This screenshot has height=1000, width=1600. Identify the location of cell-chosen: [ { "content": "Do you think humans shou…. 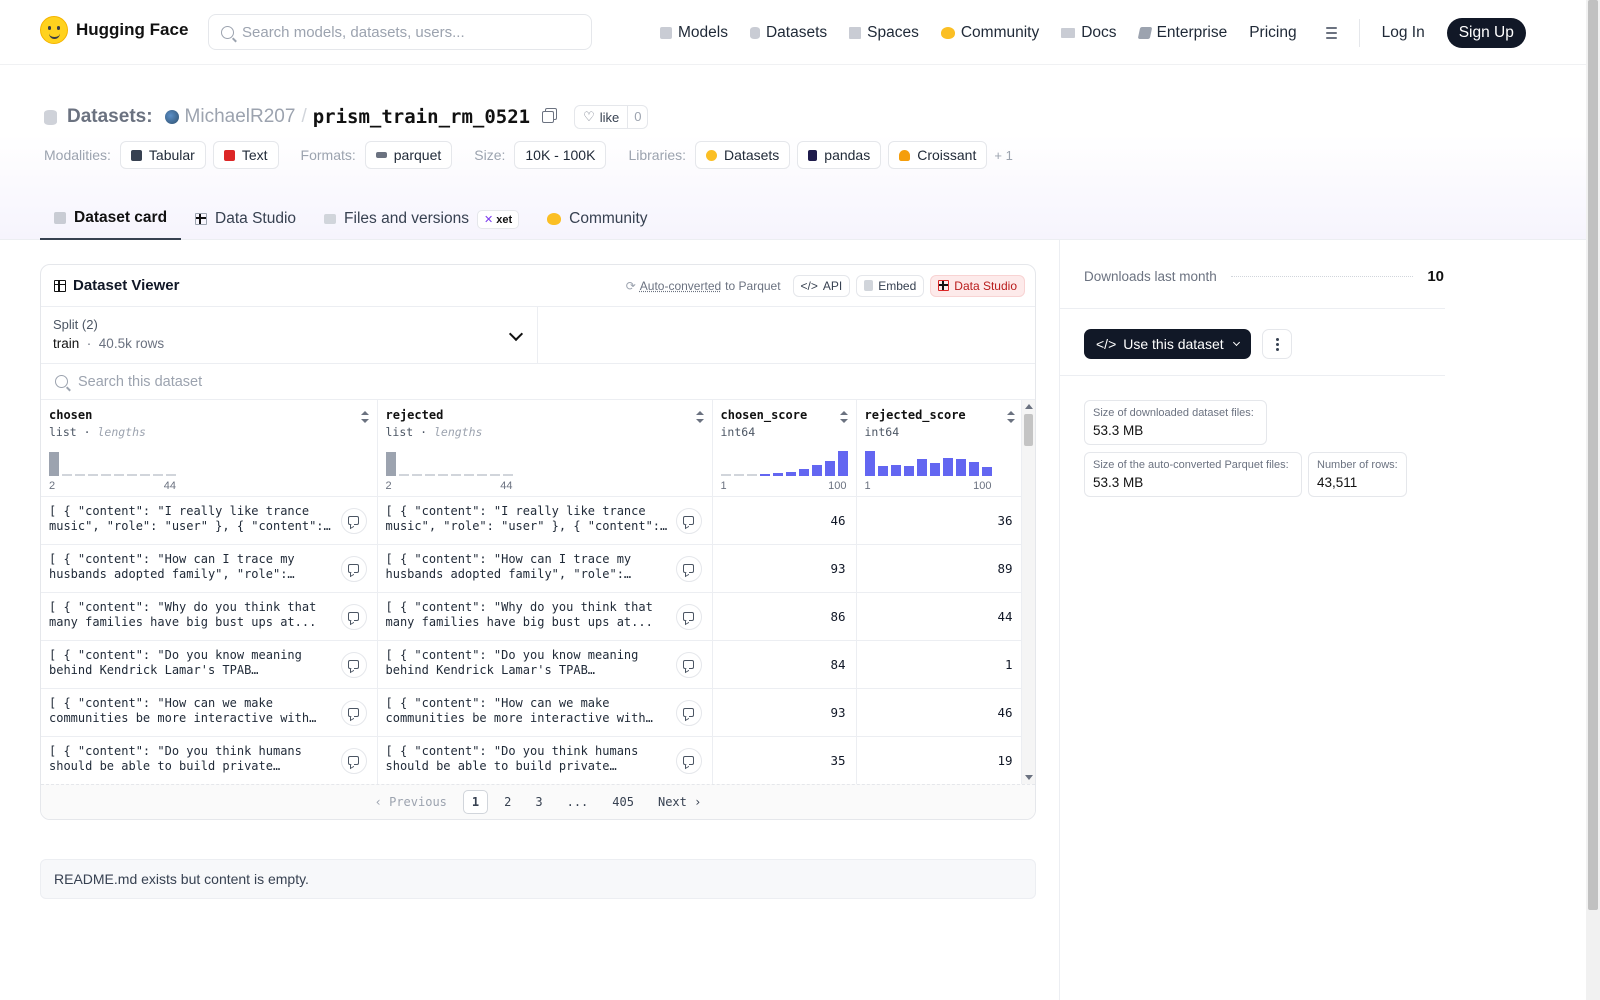
(209, 760).